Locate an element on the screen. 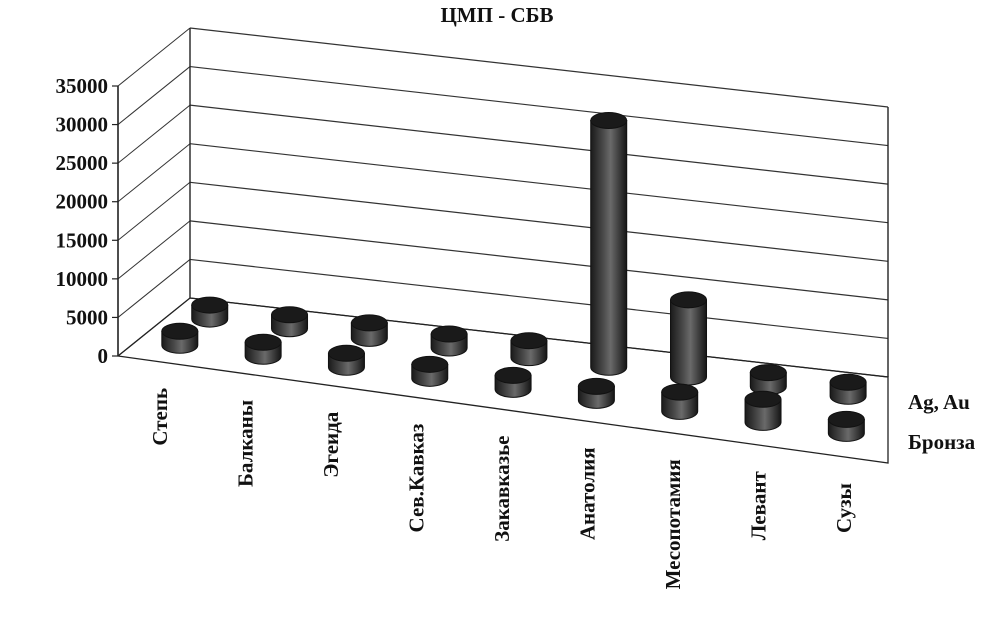 The image size is (995, 624). series-label-ag-au: Ag, Au is located at coordinates (939, 402).